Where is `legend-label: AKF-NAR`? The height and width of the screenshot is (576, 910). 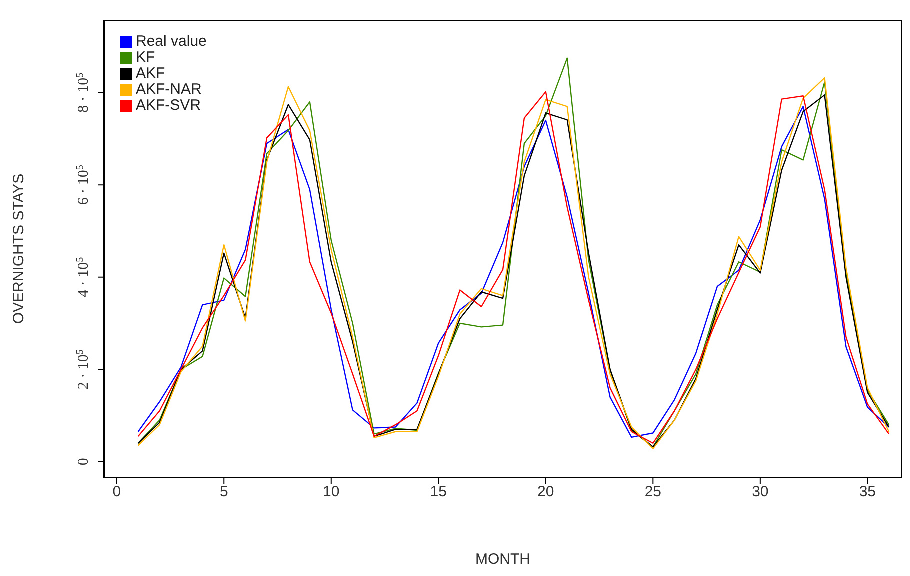 legend-label: AKF-NAR is located at coordinates (169, 89).